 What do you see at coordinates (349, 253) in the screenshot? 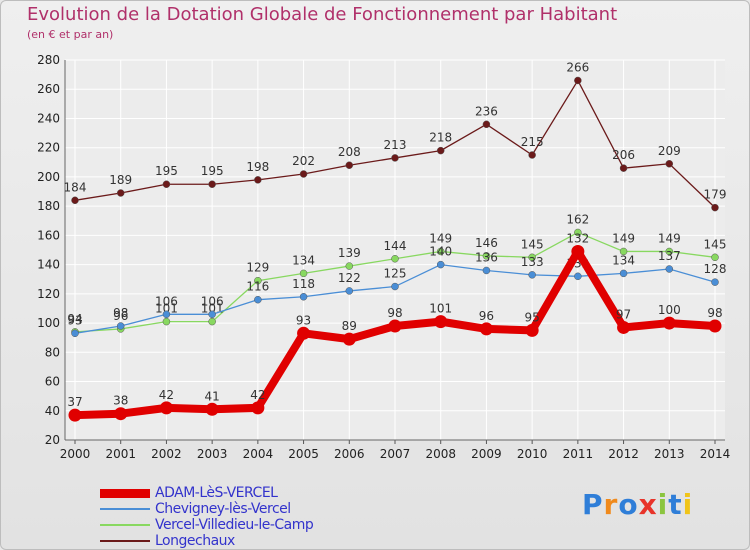
I see `data-label-vercel-villedieu-le-camp: 139` at bounding box center [349, 253].